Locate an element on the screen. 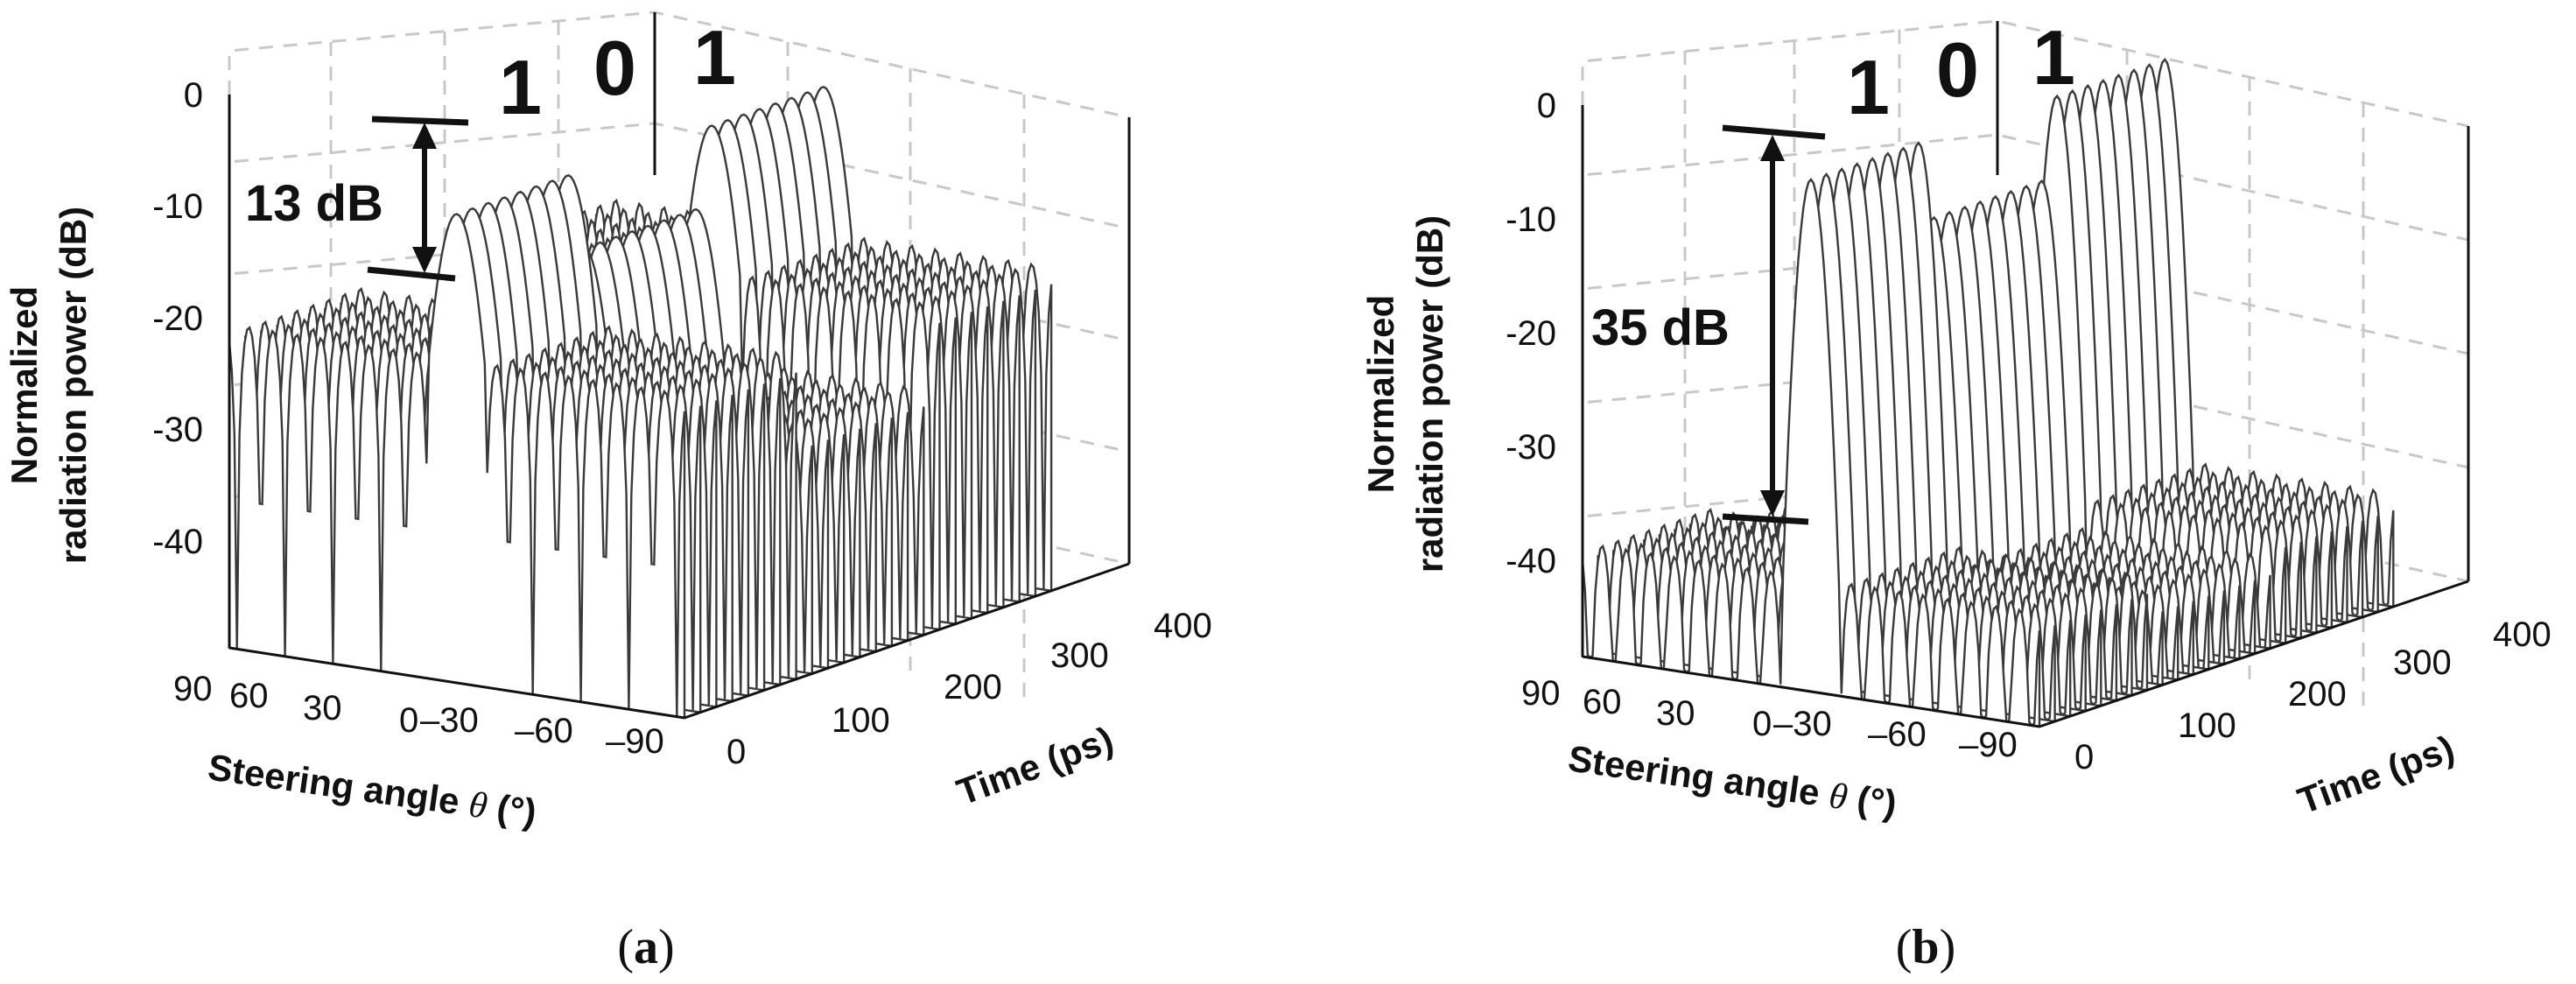 This screenshot has height=984, width=2576. panel-label: (a) is located at coordinates (645, 947).